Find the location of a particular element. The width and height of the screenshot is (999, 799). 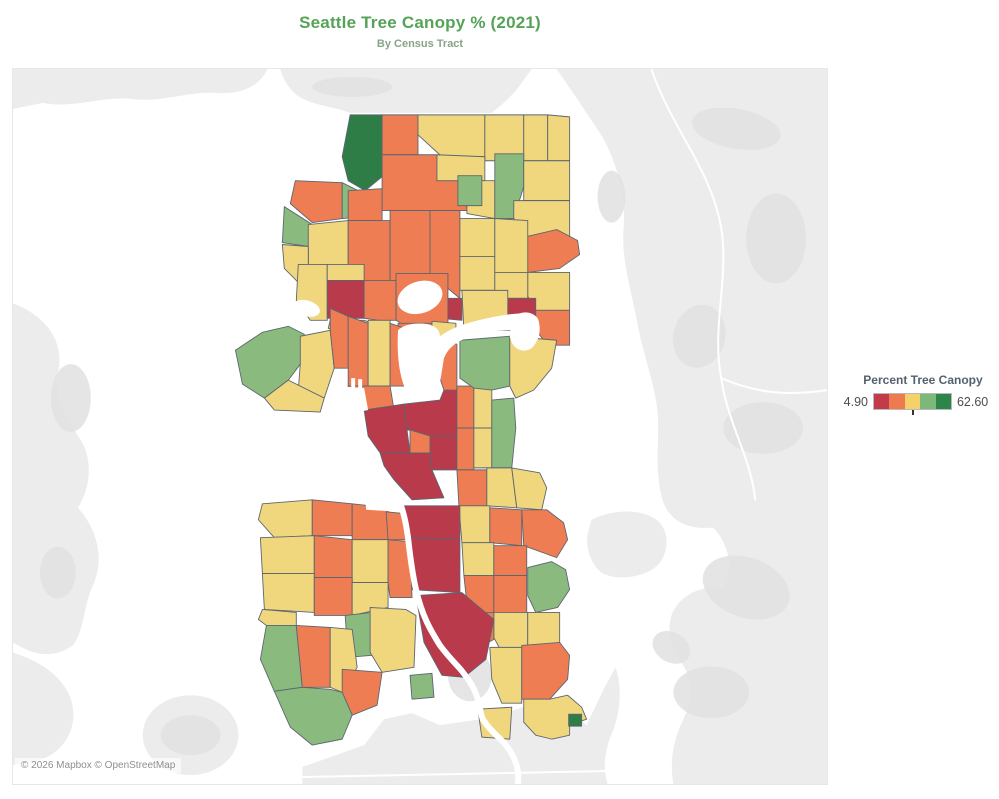

color-legend: Percent Tree Canopy 4.90 62.60 is located at coordinates (917, 394).